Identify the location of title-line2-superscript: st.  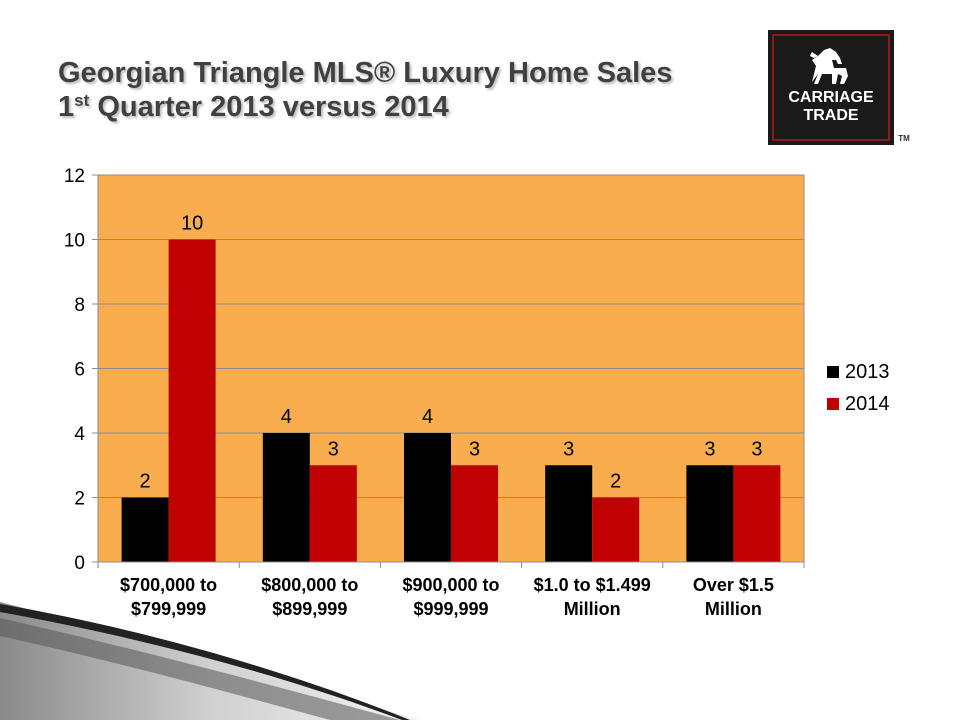
(82, 100).